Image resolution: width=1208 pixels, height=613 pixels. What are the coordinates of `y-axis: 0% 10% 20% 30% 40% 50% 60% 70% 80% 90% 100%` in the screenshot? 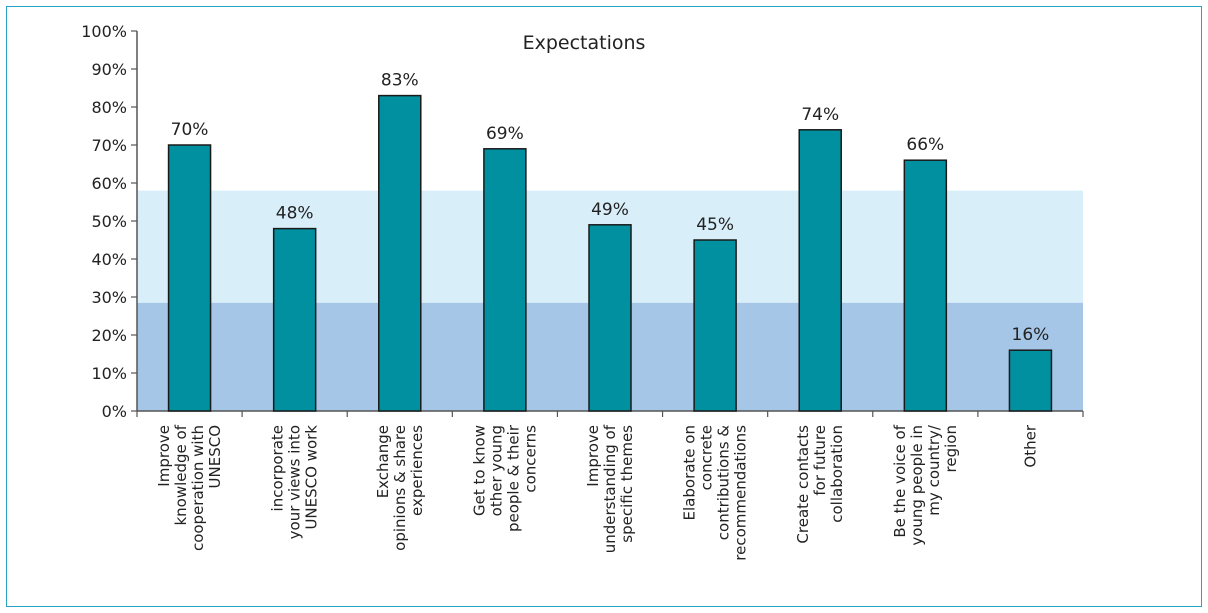 It's located at (109, 221).